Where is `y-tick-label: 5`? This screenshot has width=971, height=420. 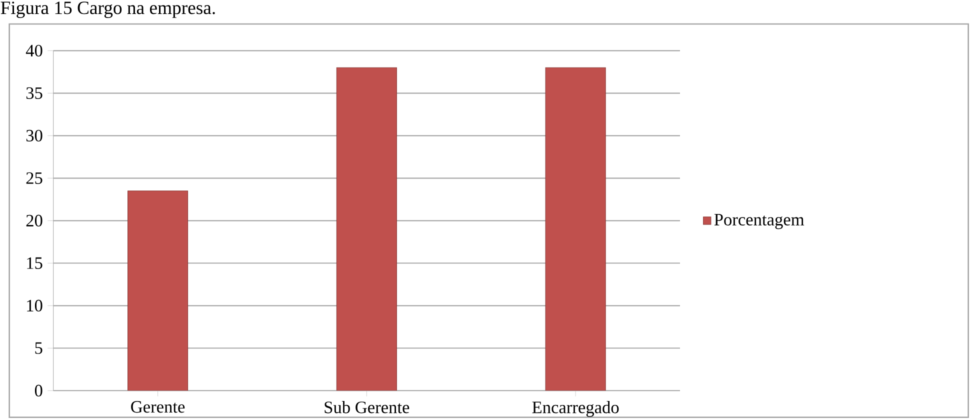 y-tick-label: 5 is located at coordinates (38, 348).